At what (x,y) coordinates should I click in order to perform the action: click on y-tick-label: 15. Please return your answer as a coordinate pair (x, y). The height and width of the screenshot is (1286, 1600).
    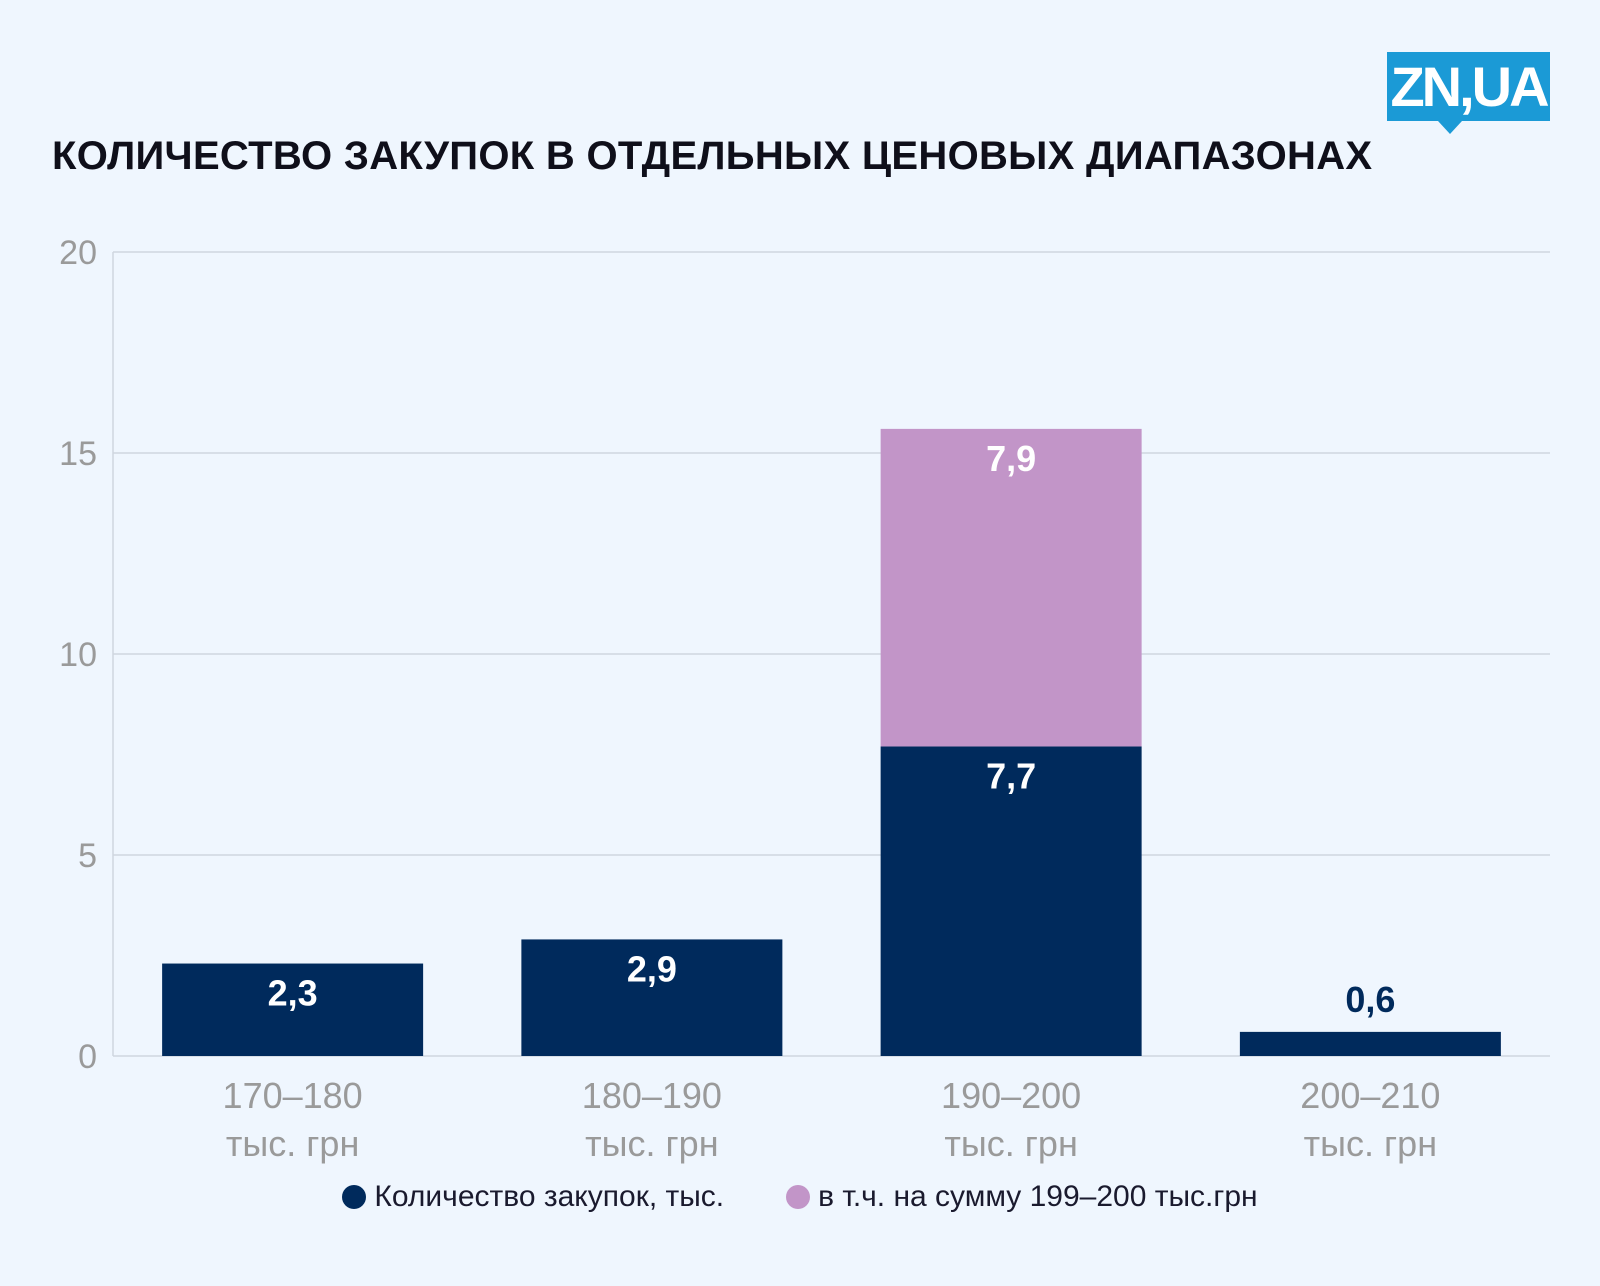
    Looking at the image, I should click on (78, 454).